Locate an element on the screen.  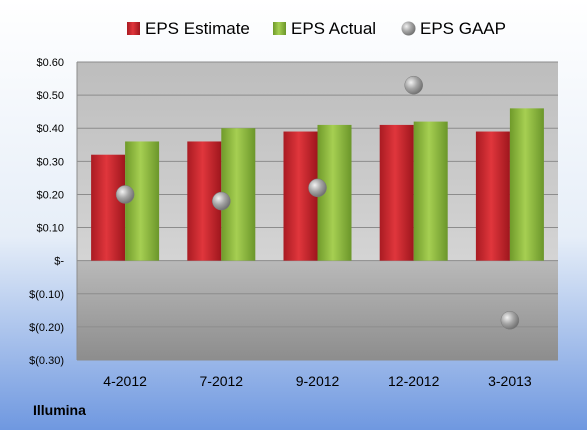
x-tick-label: 12-2012 is located at coordinates (414, 381).